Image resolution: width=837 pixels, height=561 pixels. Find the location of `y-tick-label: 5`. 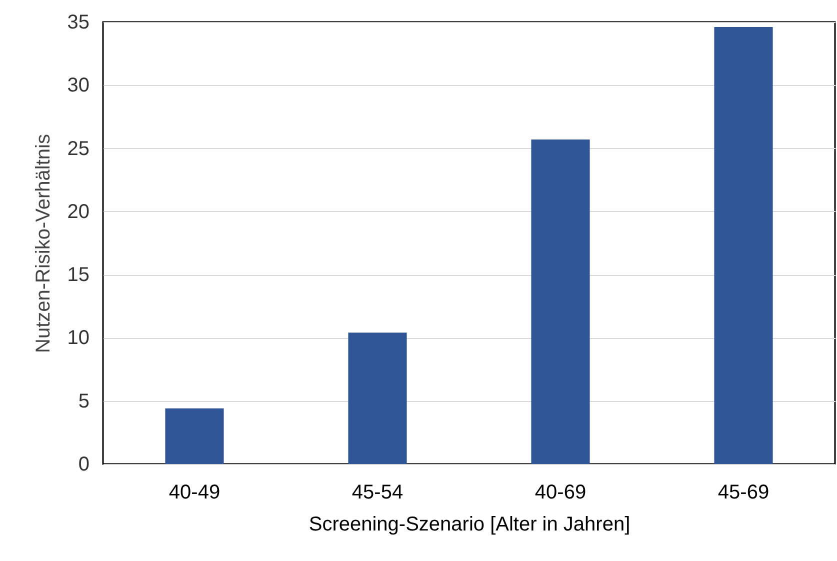

y-tick-label: 5 is located at coordinates (84, 401).